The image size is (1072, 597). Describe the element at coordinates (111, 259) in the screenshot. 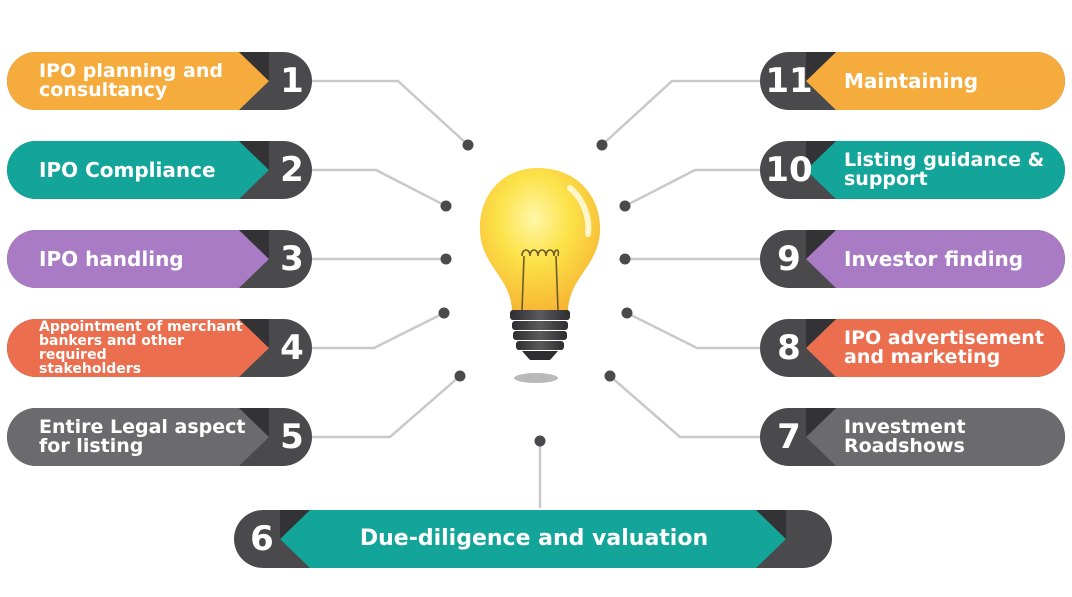

I see `step-label: IPO handling` at that location.